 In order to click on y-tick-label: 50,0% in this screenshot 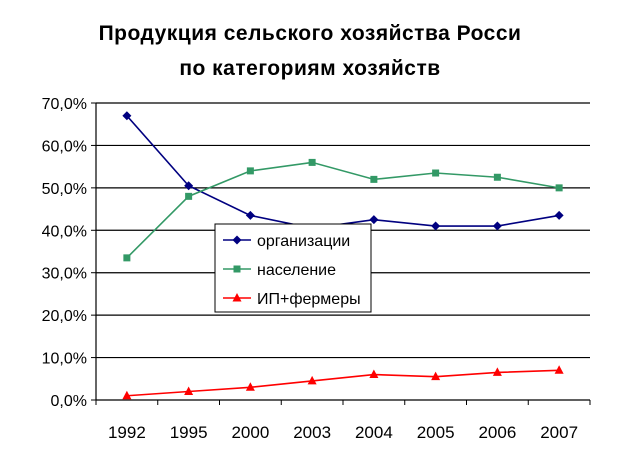, I will do `click(64, 189)`.